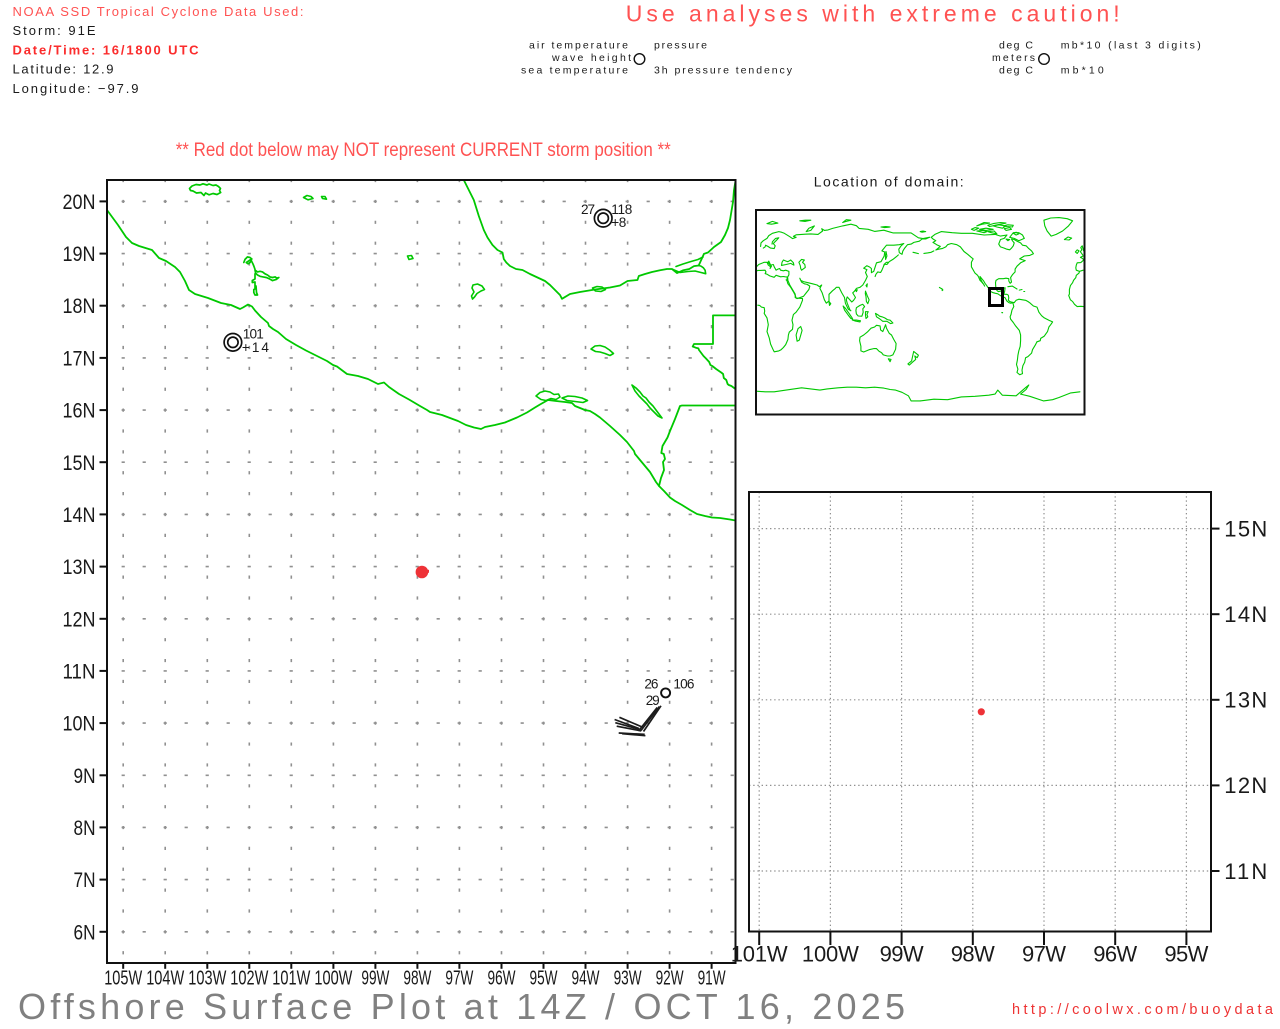 The image size is (1280, 1029). I want to click on svg-text: 91W, so click(712, 979).